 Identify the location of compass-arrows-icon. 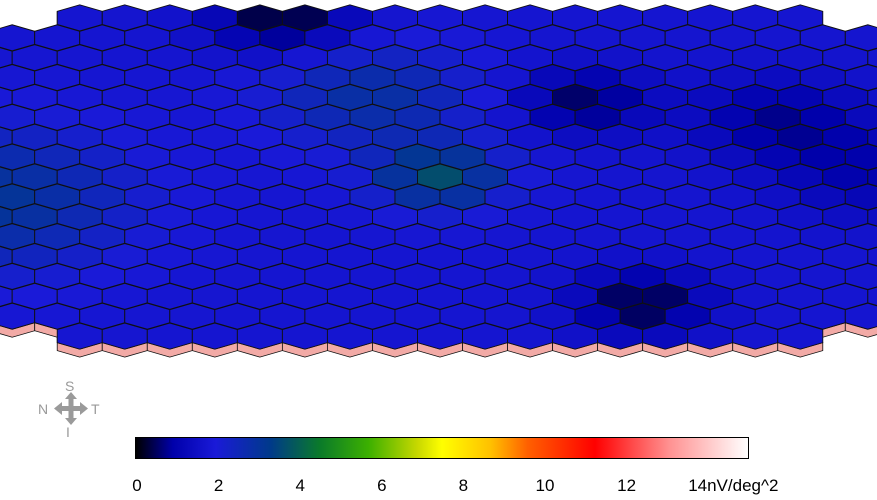
(71, 408).